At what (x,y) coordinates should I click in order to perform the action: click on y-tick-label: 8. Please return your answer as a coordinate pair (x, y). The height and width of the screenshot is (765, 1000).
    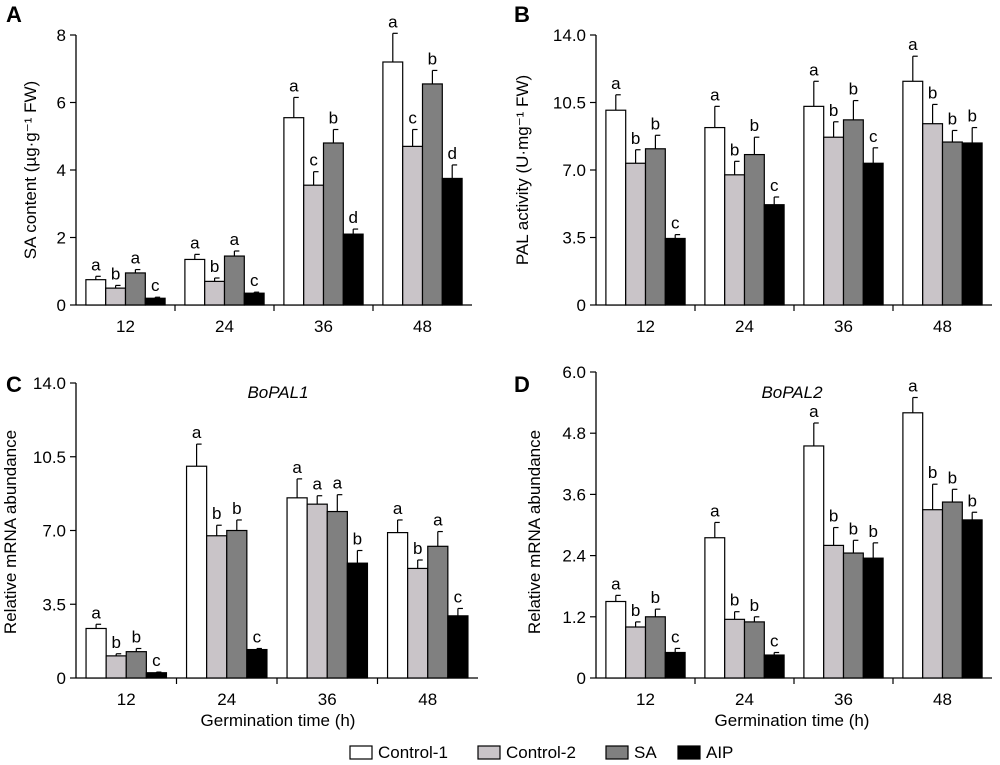
    Looking at the image, I should click on (61, 35).